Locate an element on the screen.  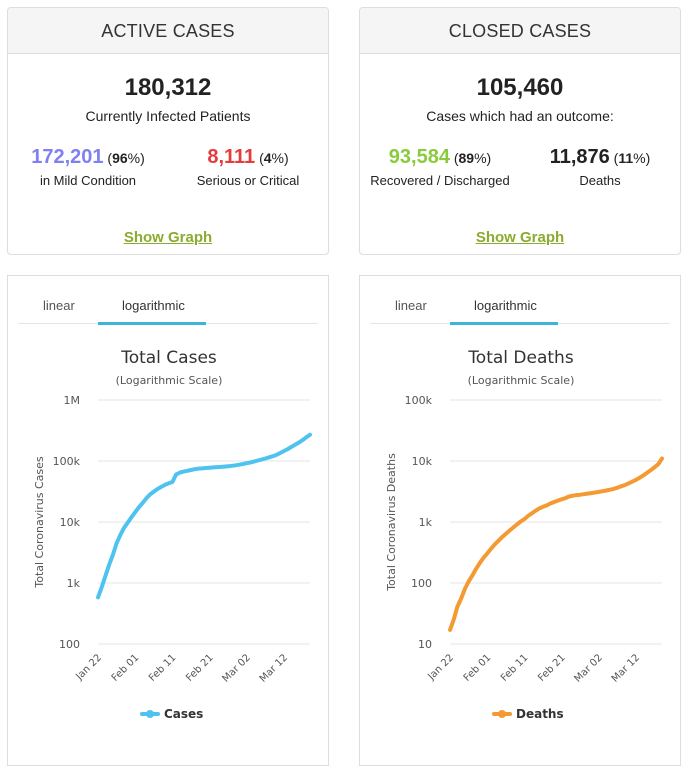
mild-value: 172,201 is located at coordinates (67, 157).